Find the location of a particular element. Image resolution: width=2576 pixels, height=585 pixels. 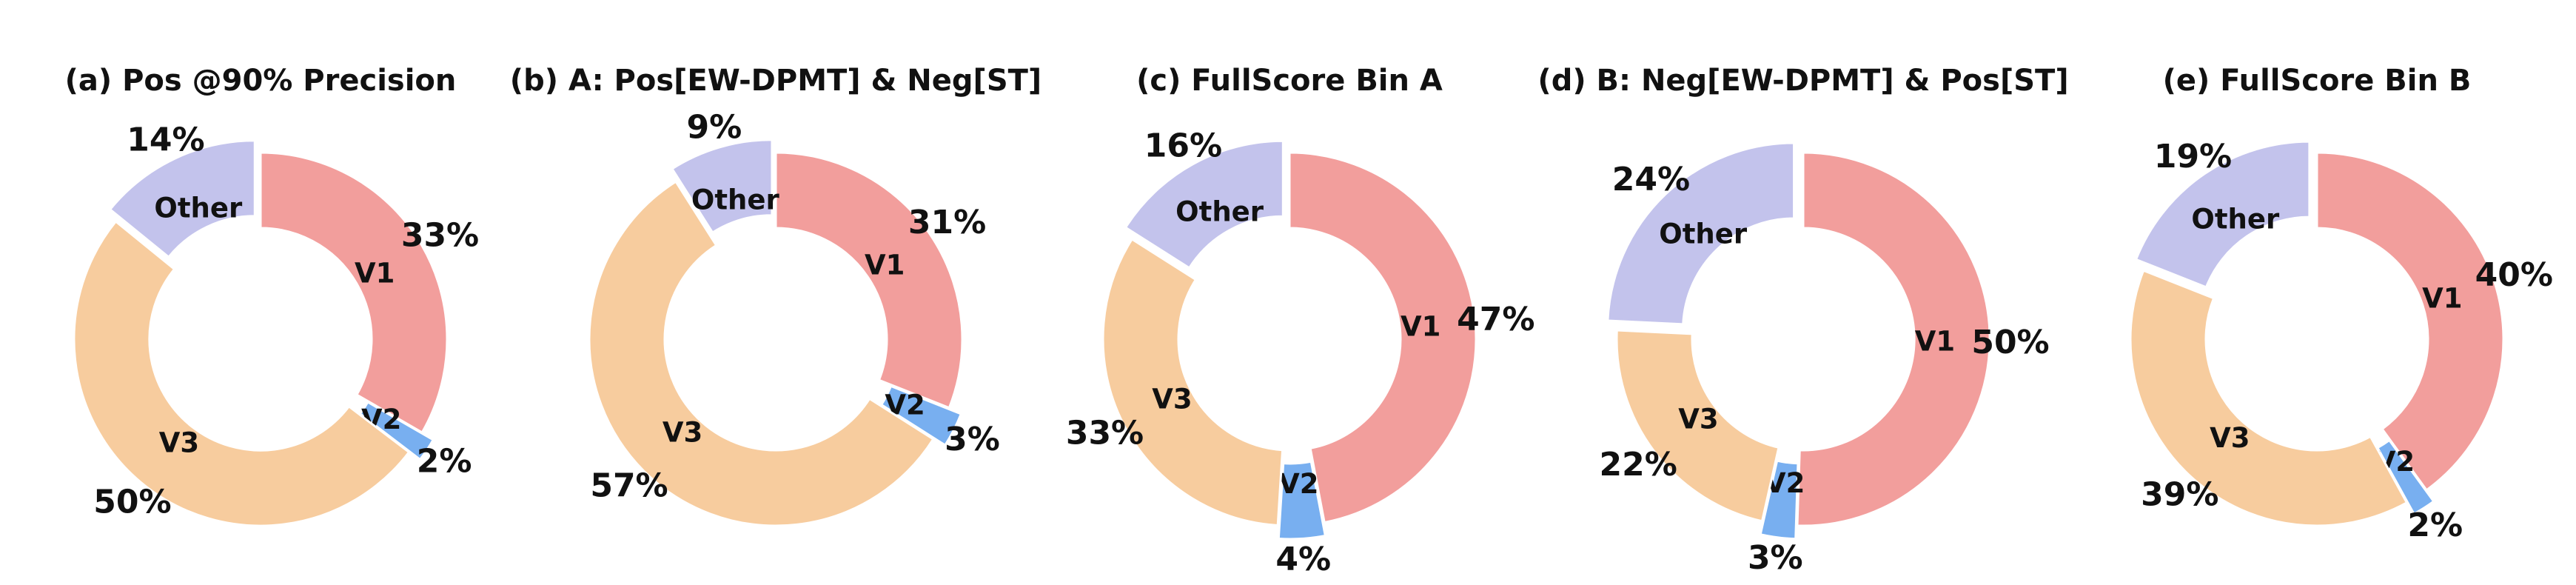

category-label-v2: V2 is located at coordinates (1298, 484).